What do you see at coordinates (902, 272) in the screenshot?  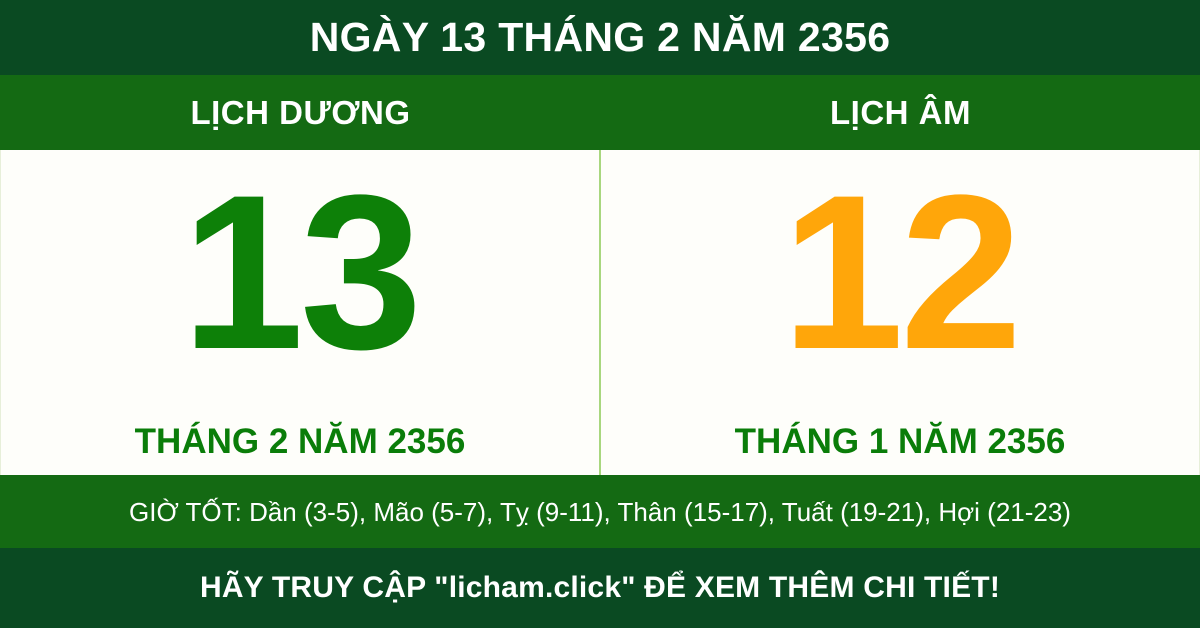 I see `lunar-day-number: 12` at bounding box center [902, 272].